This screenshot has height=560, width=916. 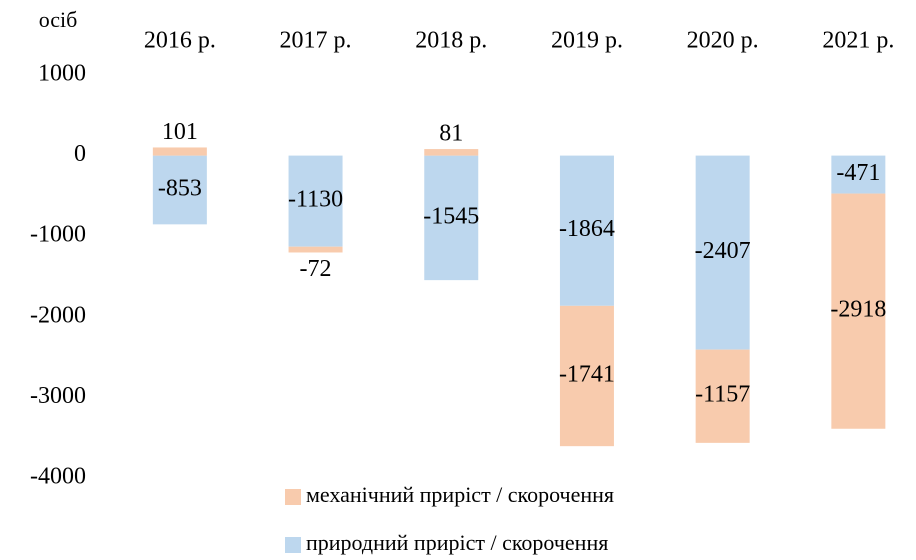 I want to click on data-label: -2918, so click(x=858, y=310).